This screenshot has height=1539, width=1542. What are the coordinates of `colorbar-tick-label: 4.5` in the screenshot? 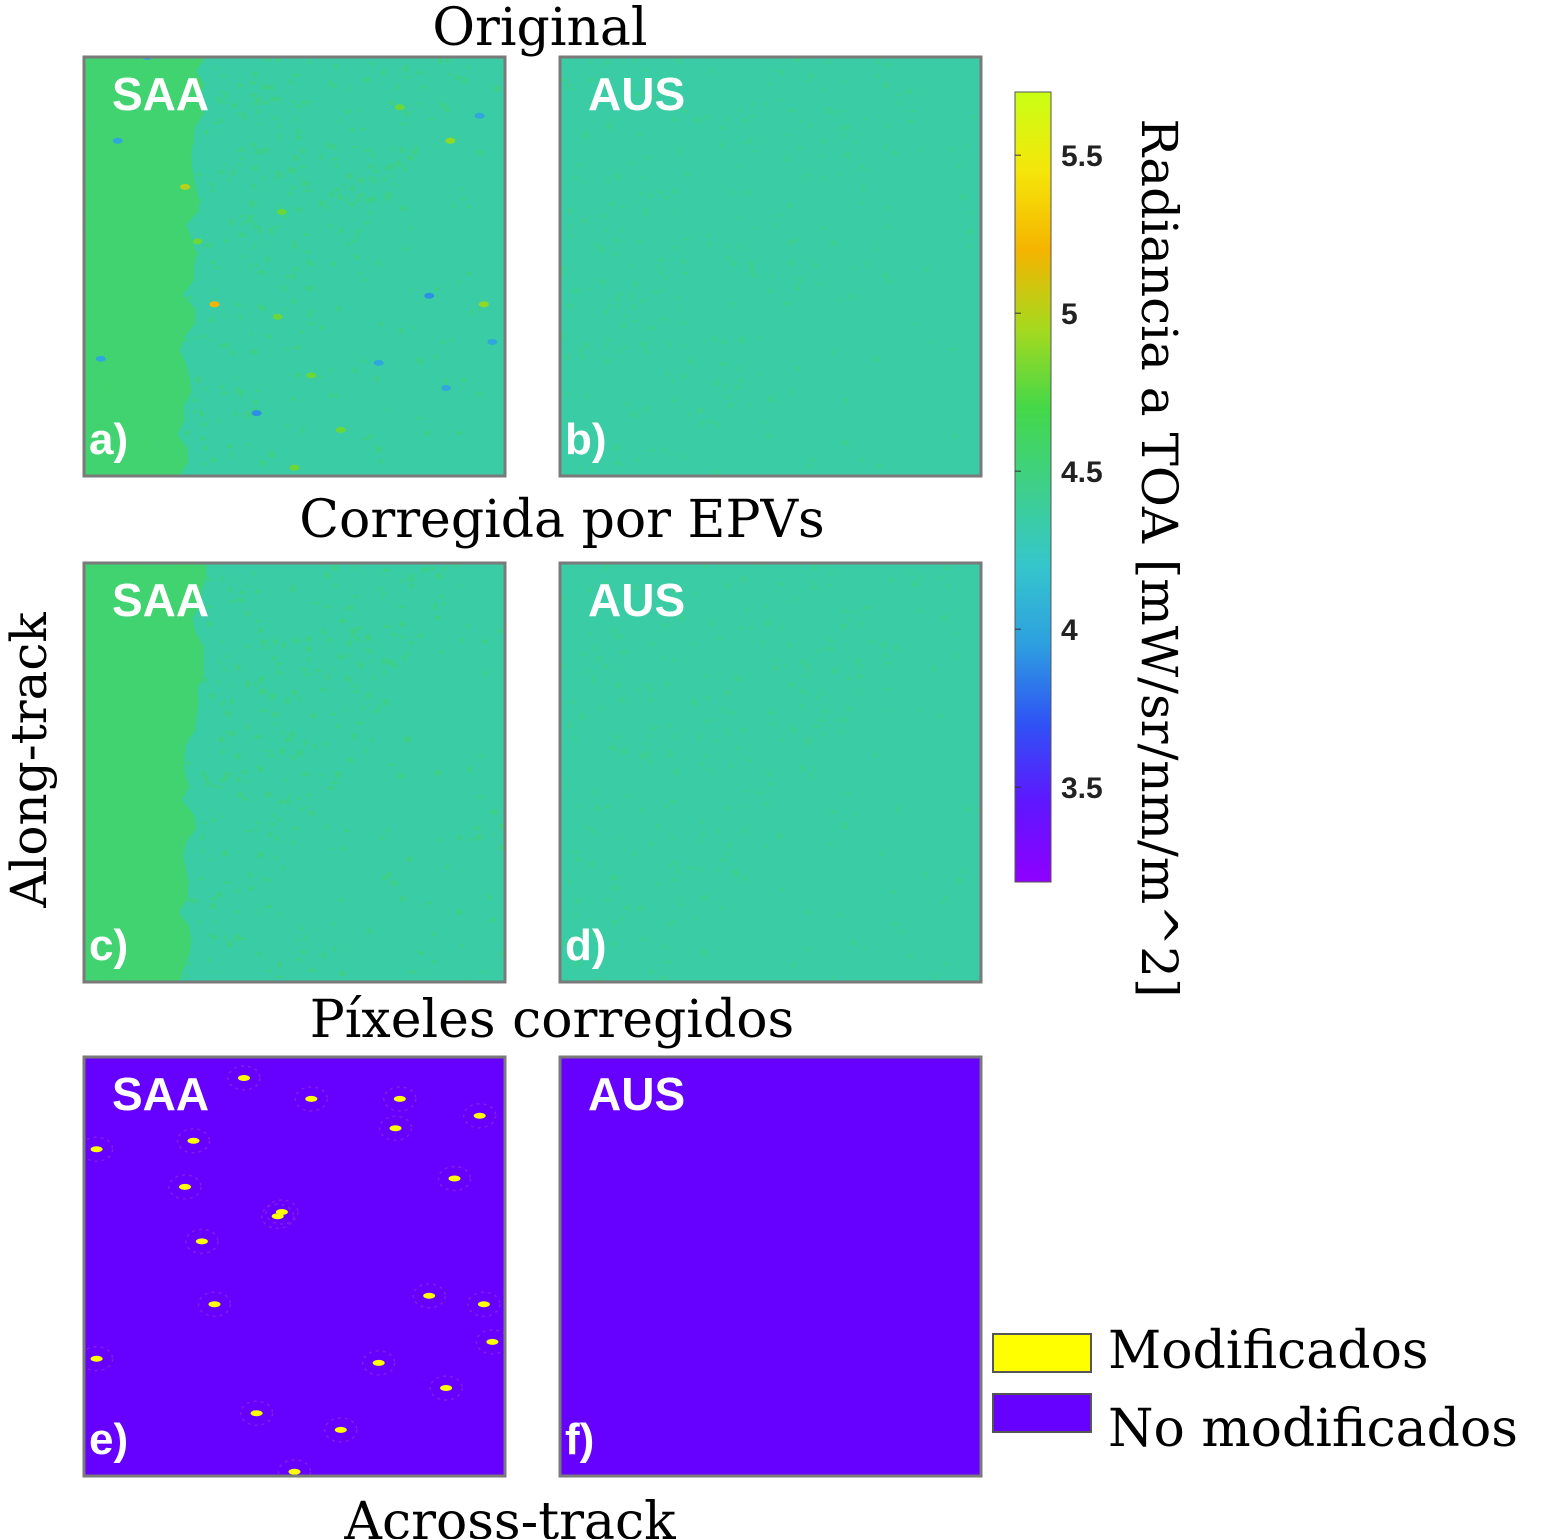 It's located at (1082, 472).